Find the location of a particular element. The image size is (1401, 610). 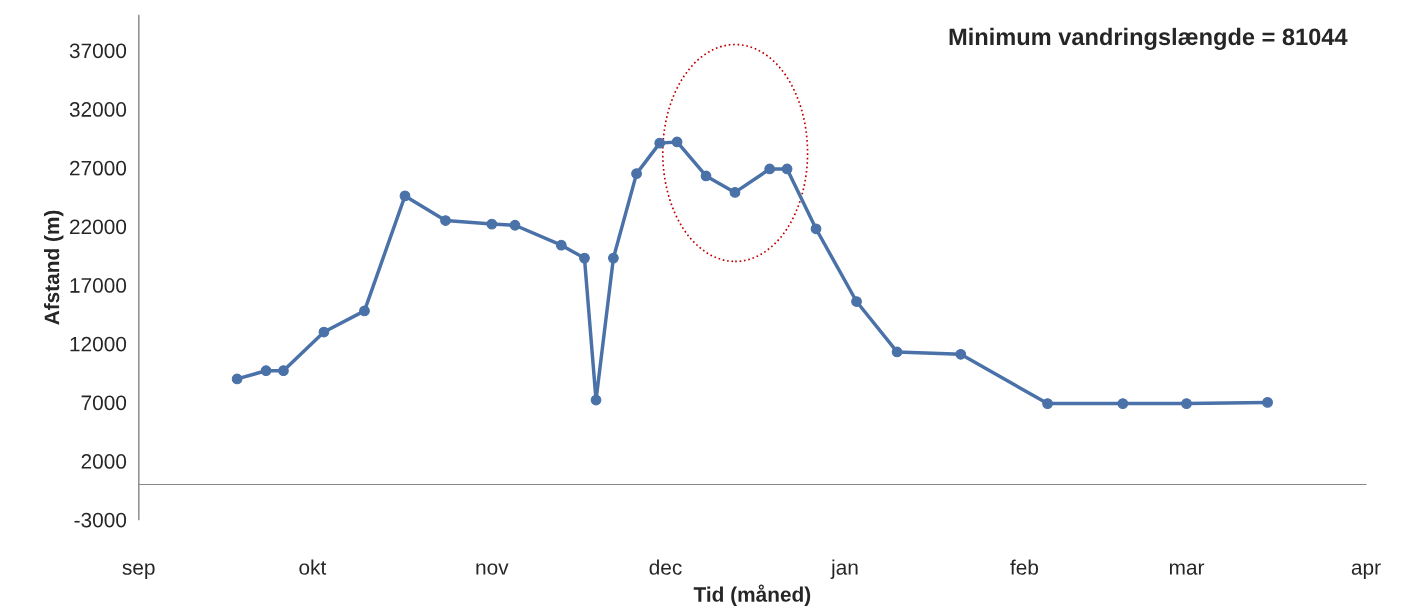

y-tick-label: 2000 is located at coordinates (104, 461).